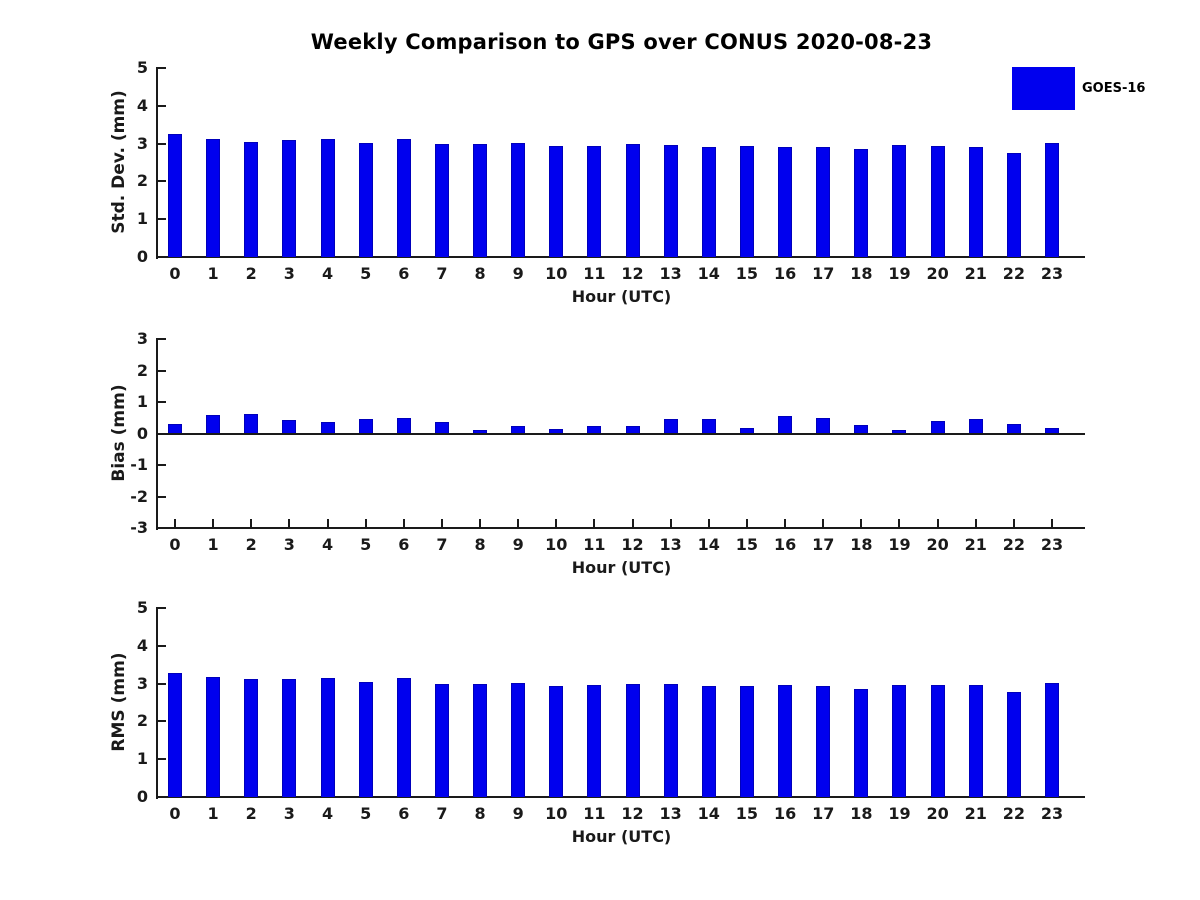  I want to click on y-tick-label: -2, so click(139, 496).